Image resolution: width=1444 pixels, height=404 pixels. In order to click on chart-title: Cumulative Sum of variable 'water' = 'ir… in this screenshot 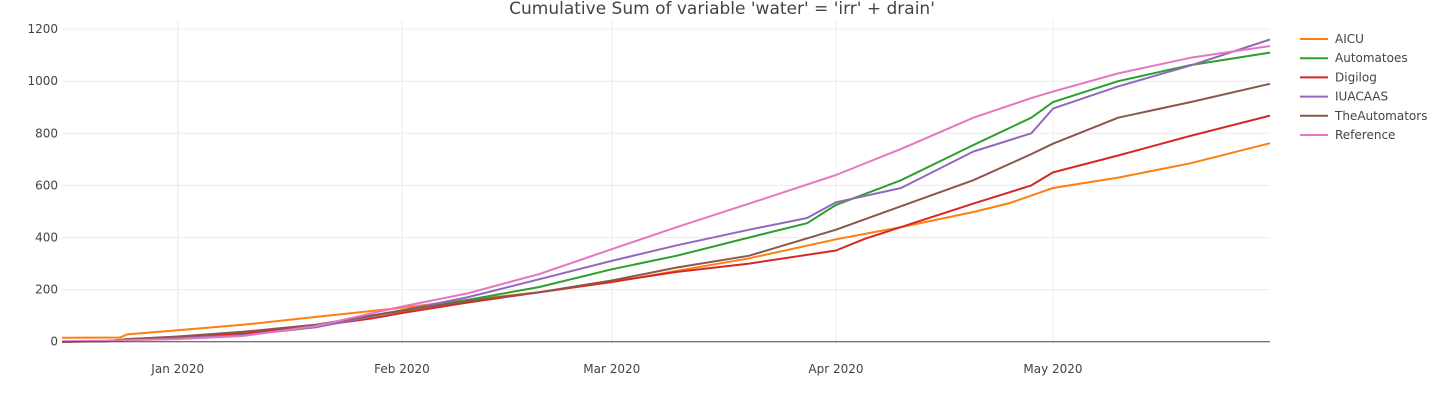, I will do `click(722, 9)`.